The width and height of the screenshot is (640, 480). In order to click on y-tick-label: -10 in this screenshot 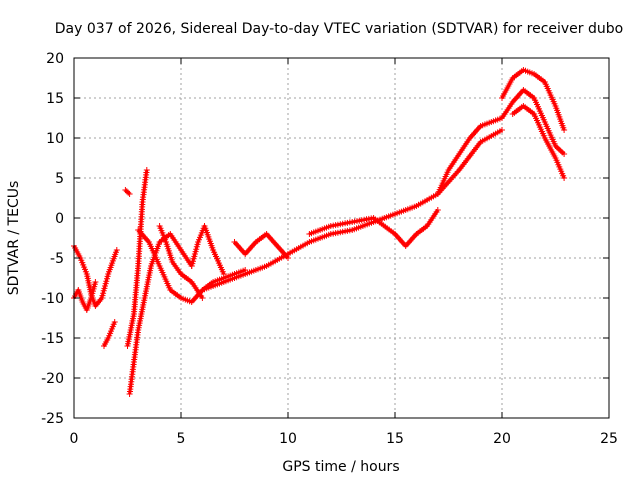, I will do `click(52, 299)`.